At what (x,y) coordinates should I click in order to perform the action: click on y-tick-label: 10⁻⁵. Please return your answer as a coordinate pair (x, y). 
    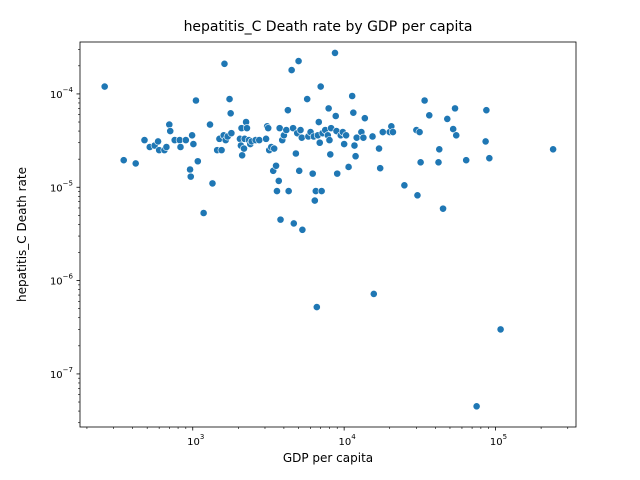
    Looking at the image, I should click on (61, 186).